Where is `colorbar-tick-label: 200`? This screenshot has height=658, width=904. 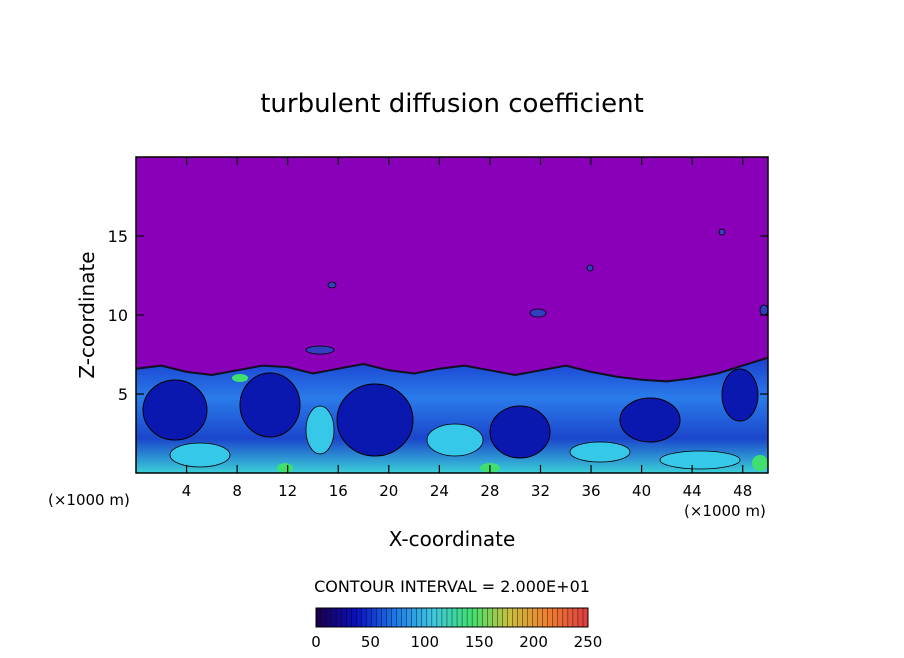 colorbar-tick-label: 200 is located at coordinates (533, 642).